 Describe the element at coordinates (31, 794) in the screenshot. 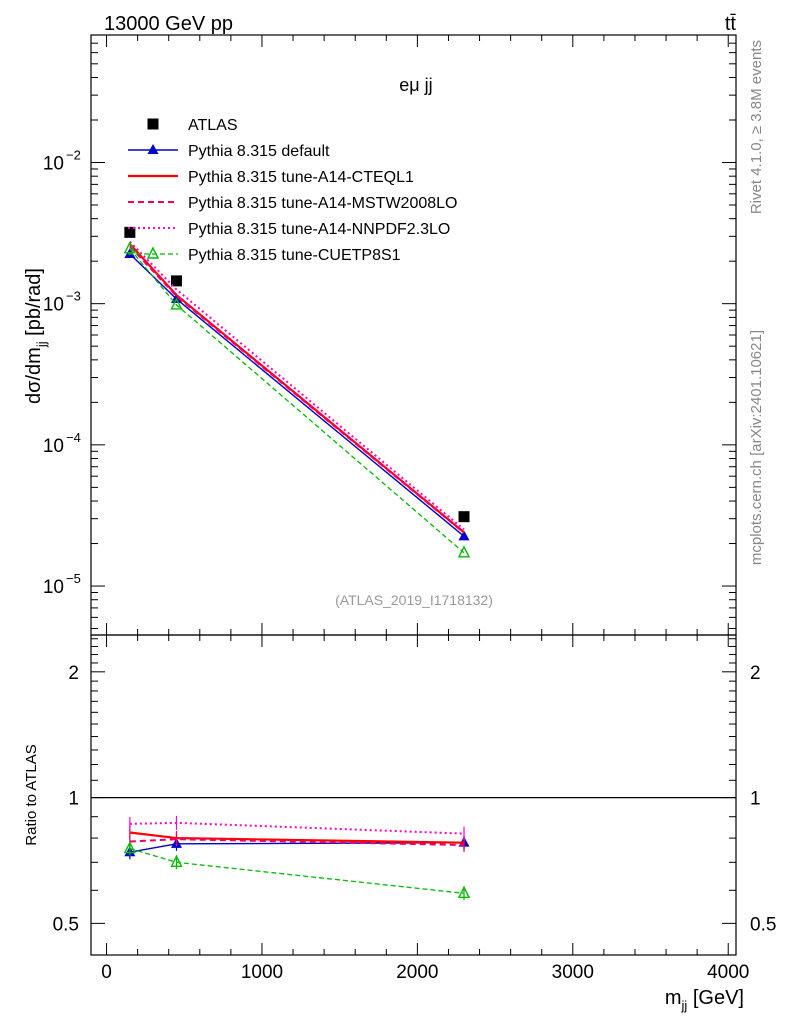

I see `ratio-y-axis-title: Ratio to ATLAS` at that location.